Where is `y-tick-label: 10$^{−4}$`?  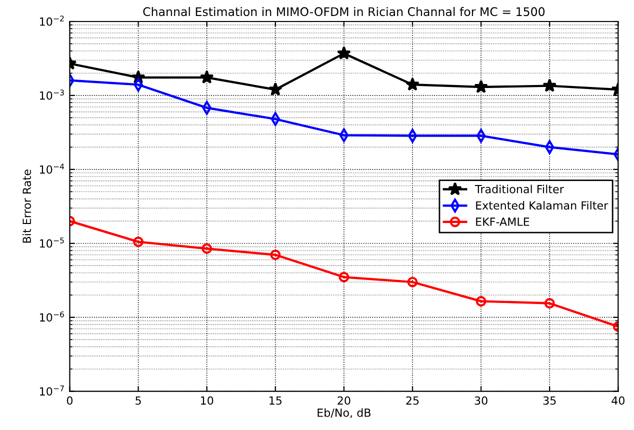
y-tick-label: 10$^{−4}$ is located at coordinates (52, 169).